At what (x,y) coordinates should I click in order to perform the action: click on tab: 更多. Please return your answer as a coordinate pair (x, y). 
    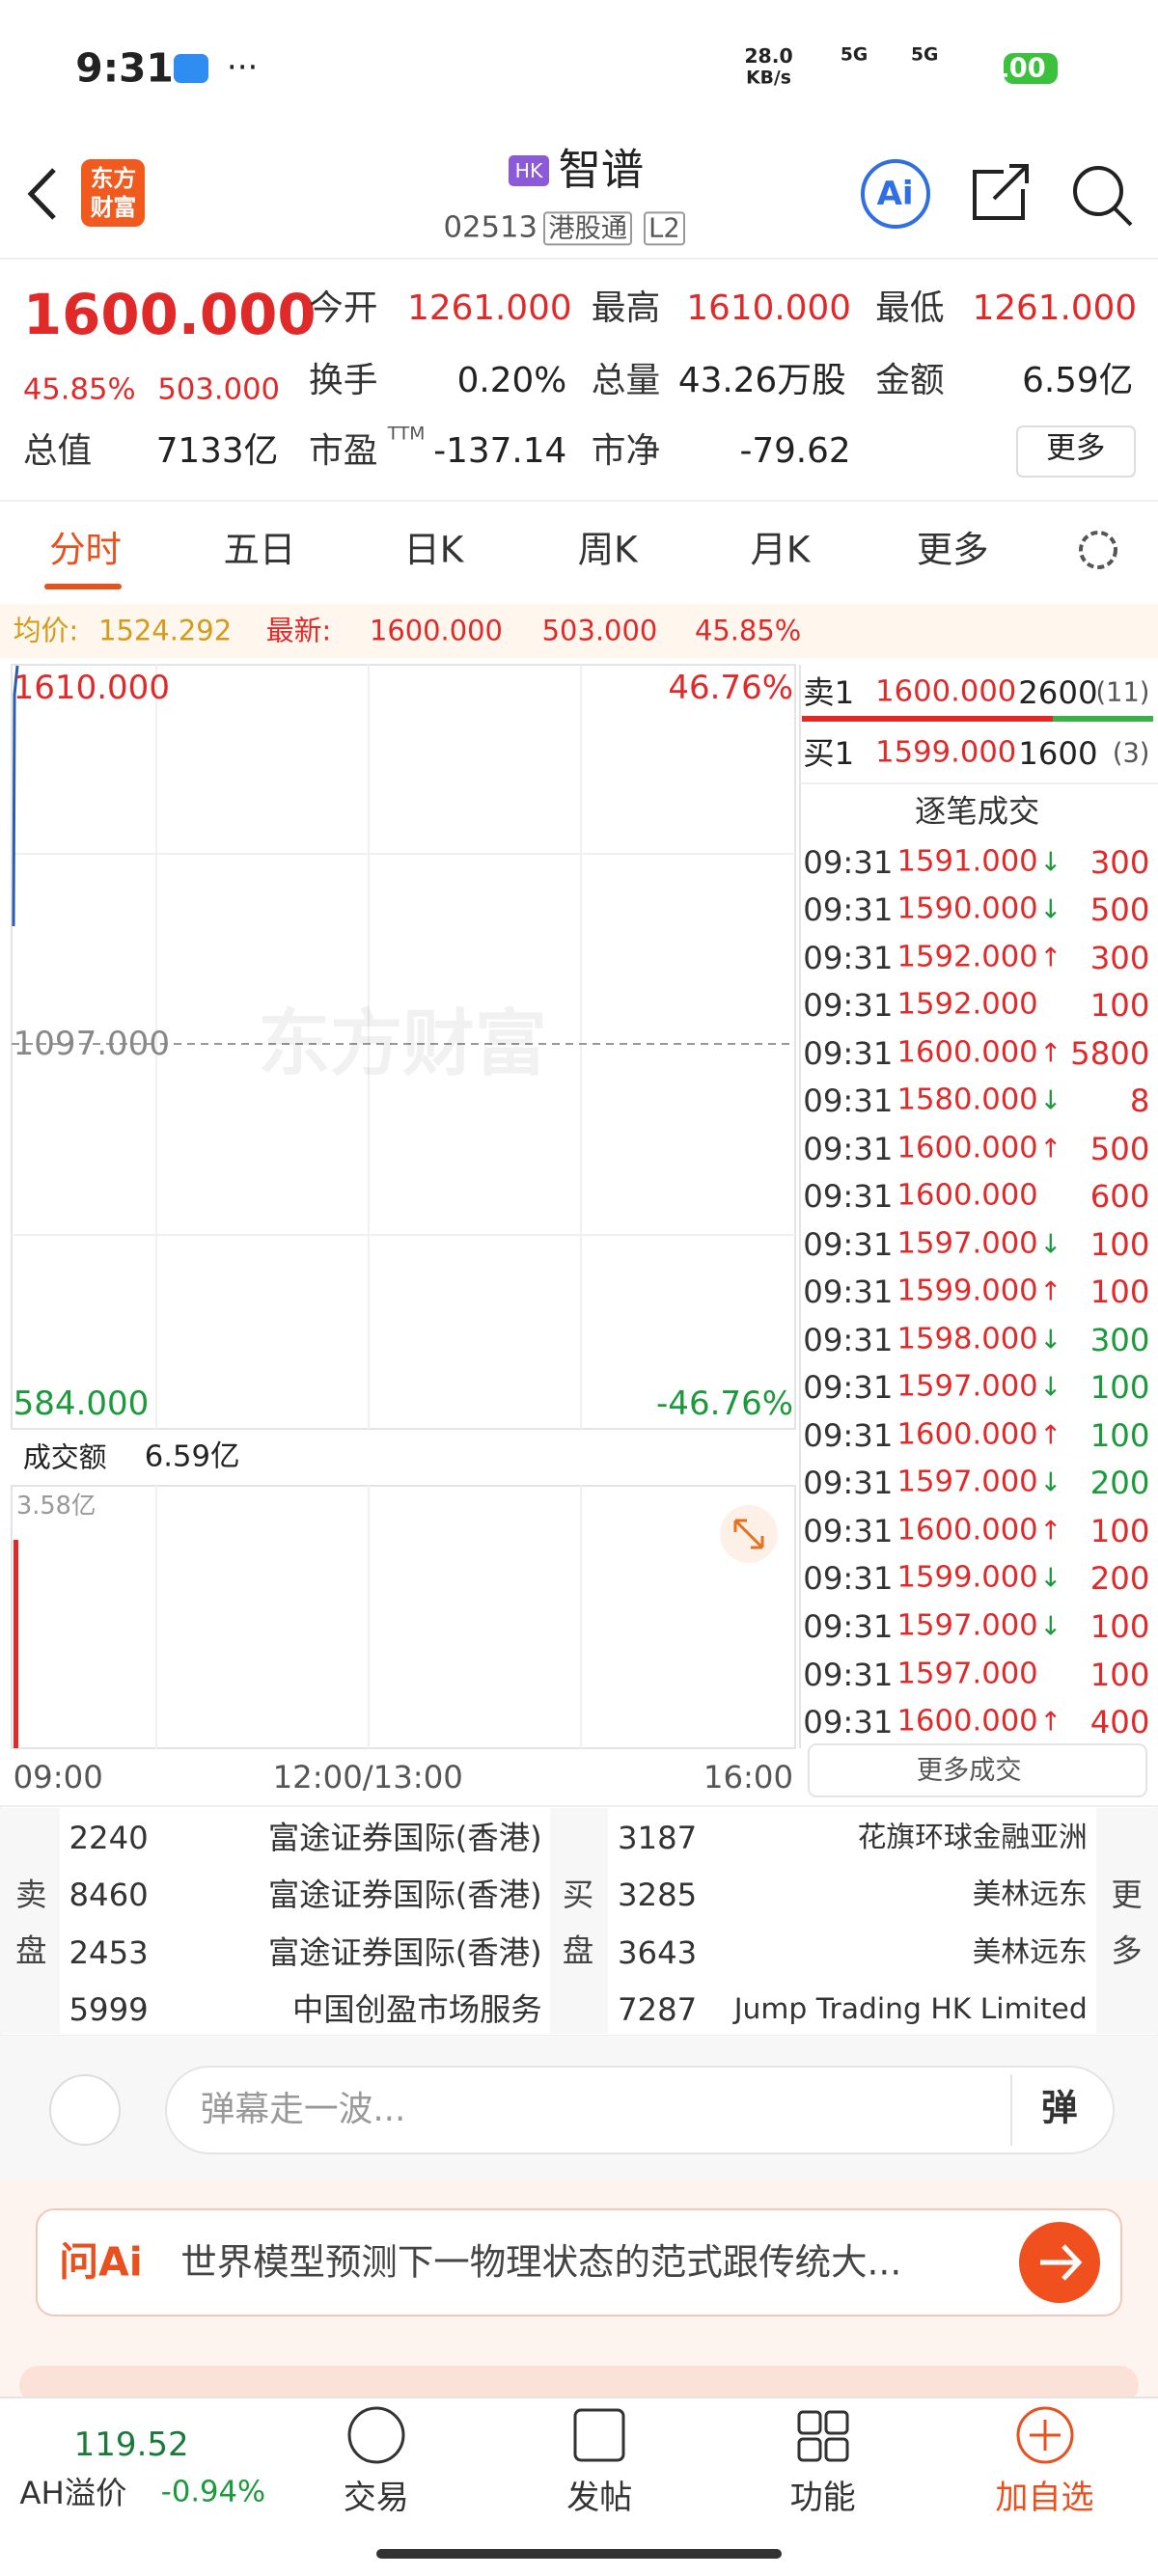
    Looking at the image, I should click on (952, 549).